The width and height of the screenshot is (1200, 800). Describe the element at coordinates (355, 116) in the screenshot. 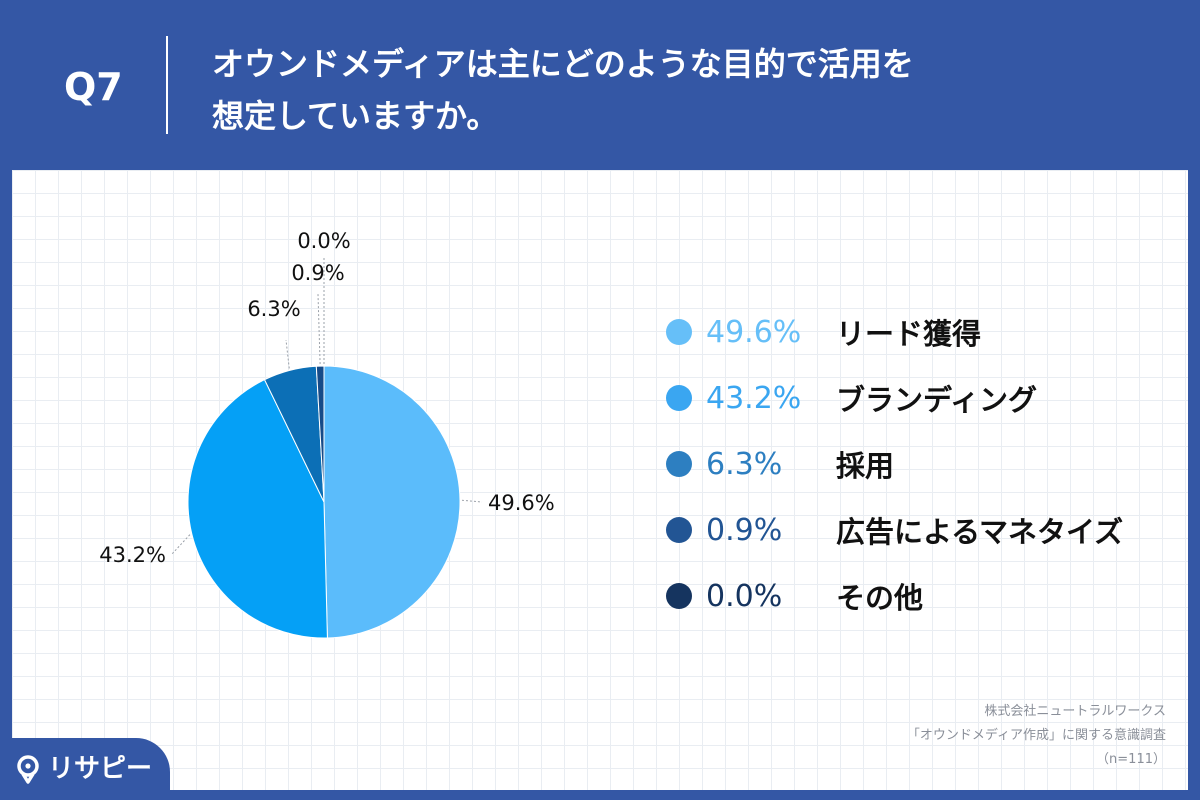

I see `question-line-2: 想定していますか。` at that location.